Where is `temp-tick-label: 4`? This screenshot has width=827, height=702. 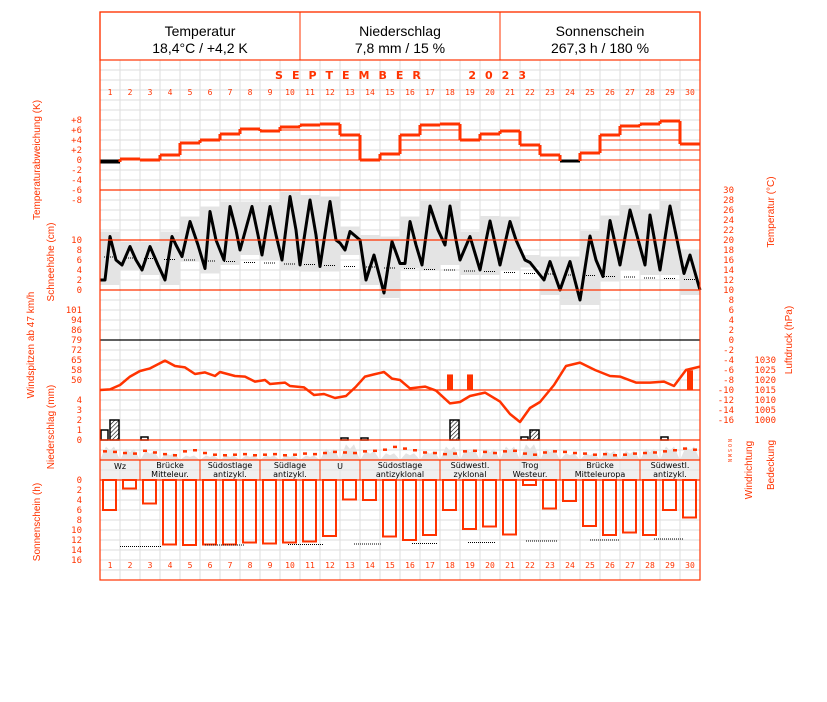 temp-tick-label: 4 is located at coordinates (731, 321).